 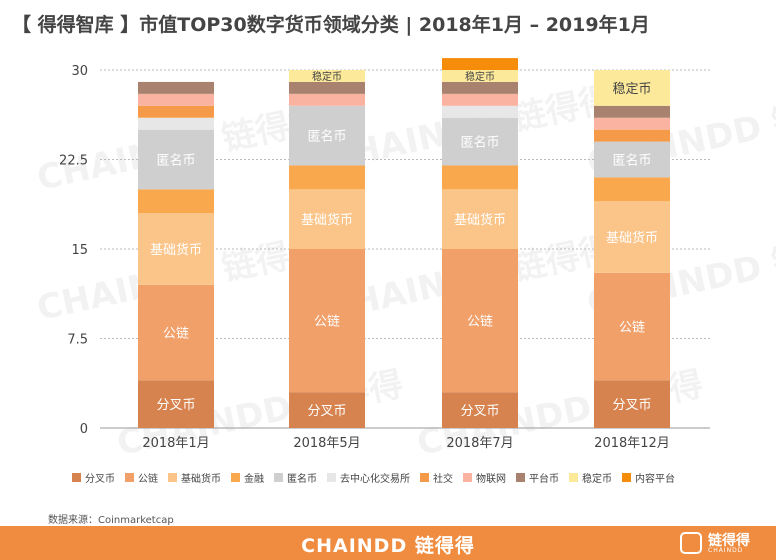 What do you see at coordinates (77, 340) in the screenshot?
I see `y-tick-label: 7.5` at bounding box center [77, 340].